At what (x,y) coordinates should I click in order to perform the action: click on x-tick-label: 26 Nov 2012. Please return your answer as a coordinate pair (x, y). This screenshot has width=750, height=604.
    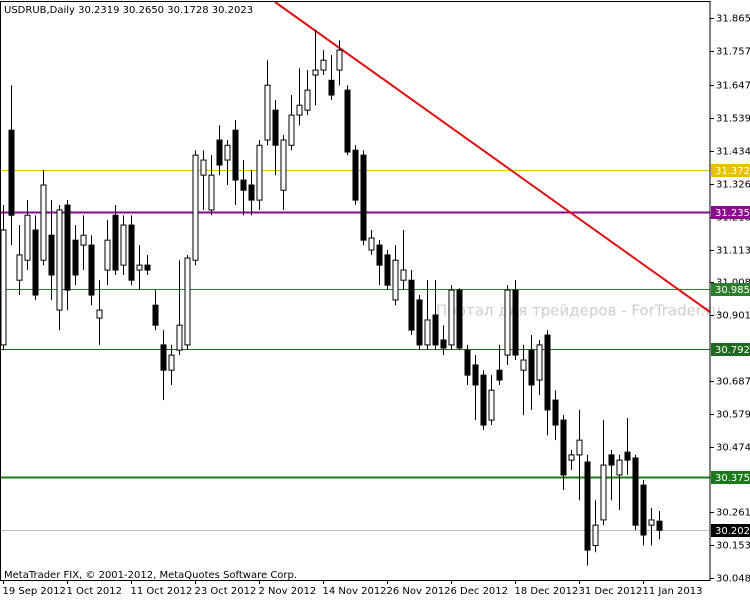
    Looking at the image, I should click on (419, 591).